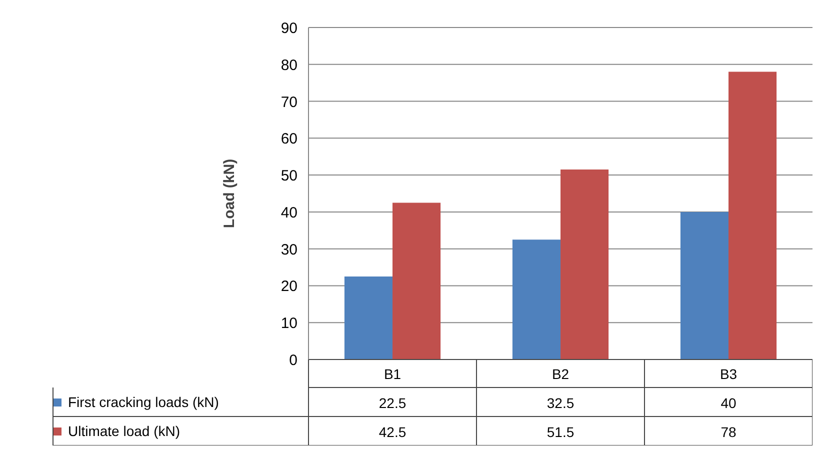  Describe the element at coordinates (729, 374) in the screenshot. I see `x-tick-label: B3` at that location.